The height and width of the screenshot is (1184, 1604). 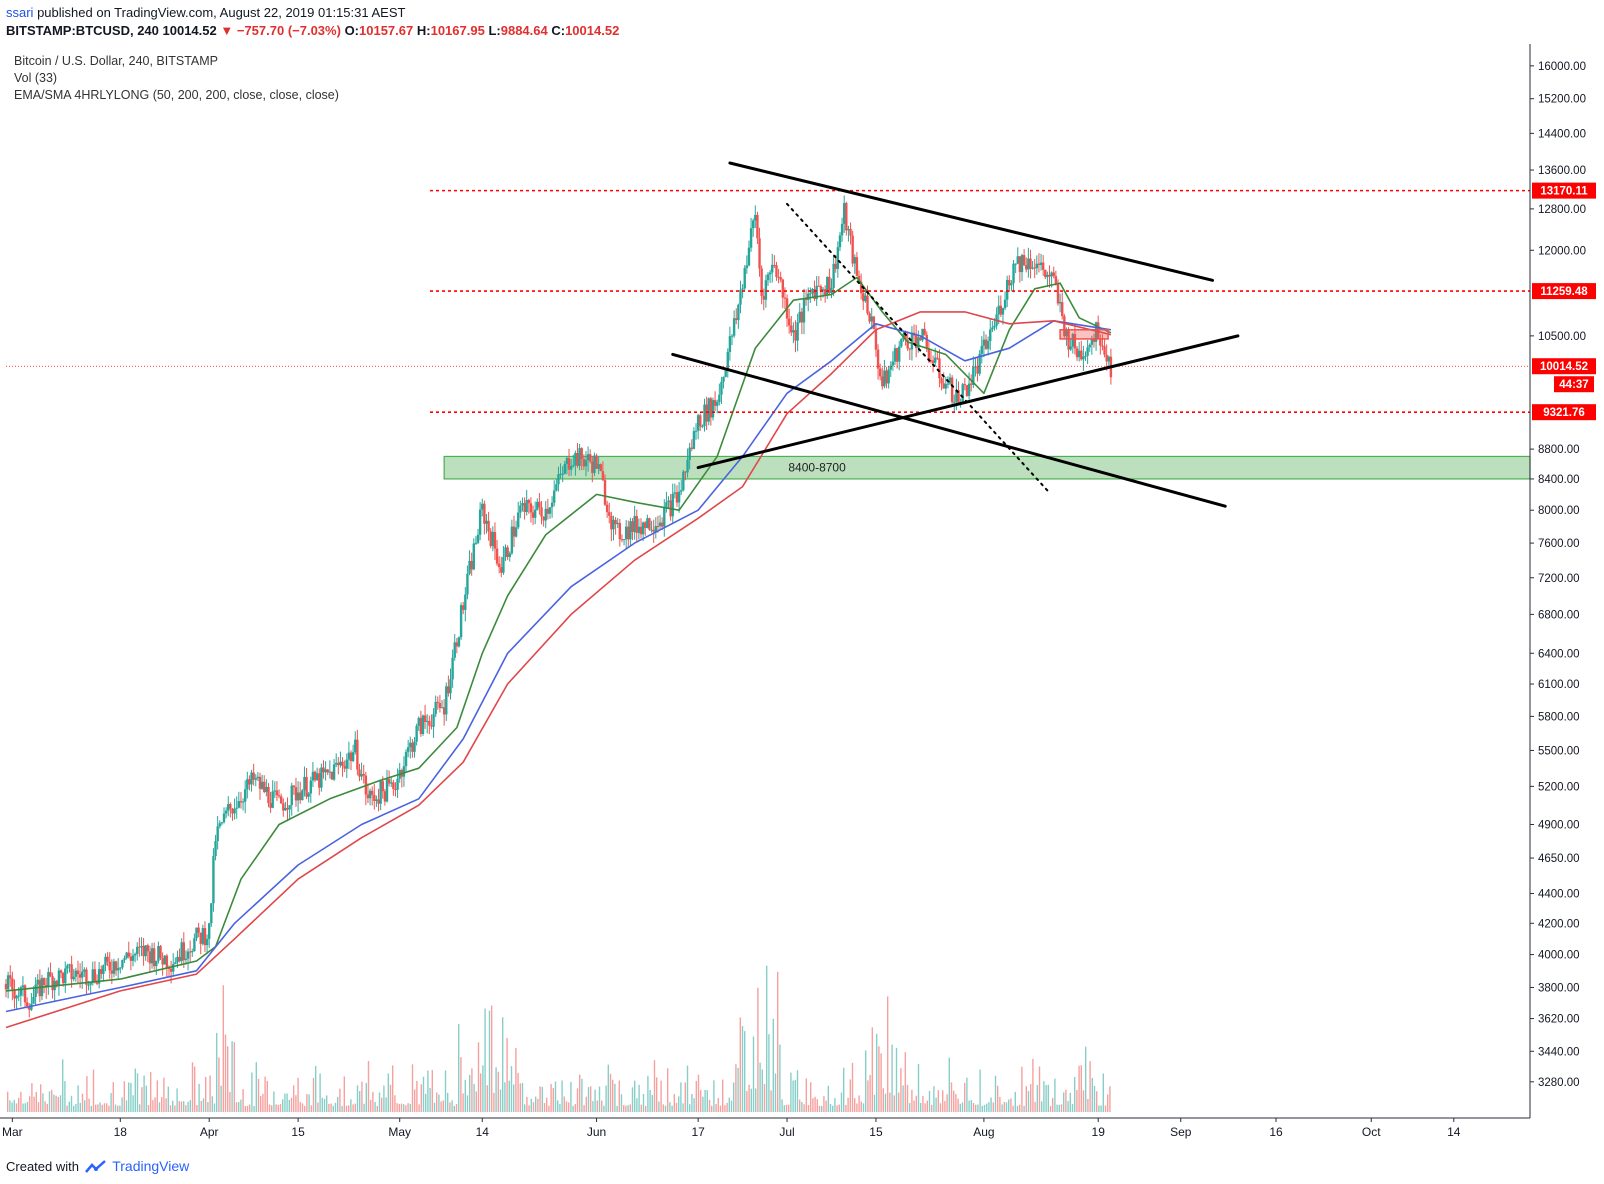 What do you see at coordinates (971, 221) in the screenshot?
I see `trendline-upper-descending` at bounding box center [971, 221].